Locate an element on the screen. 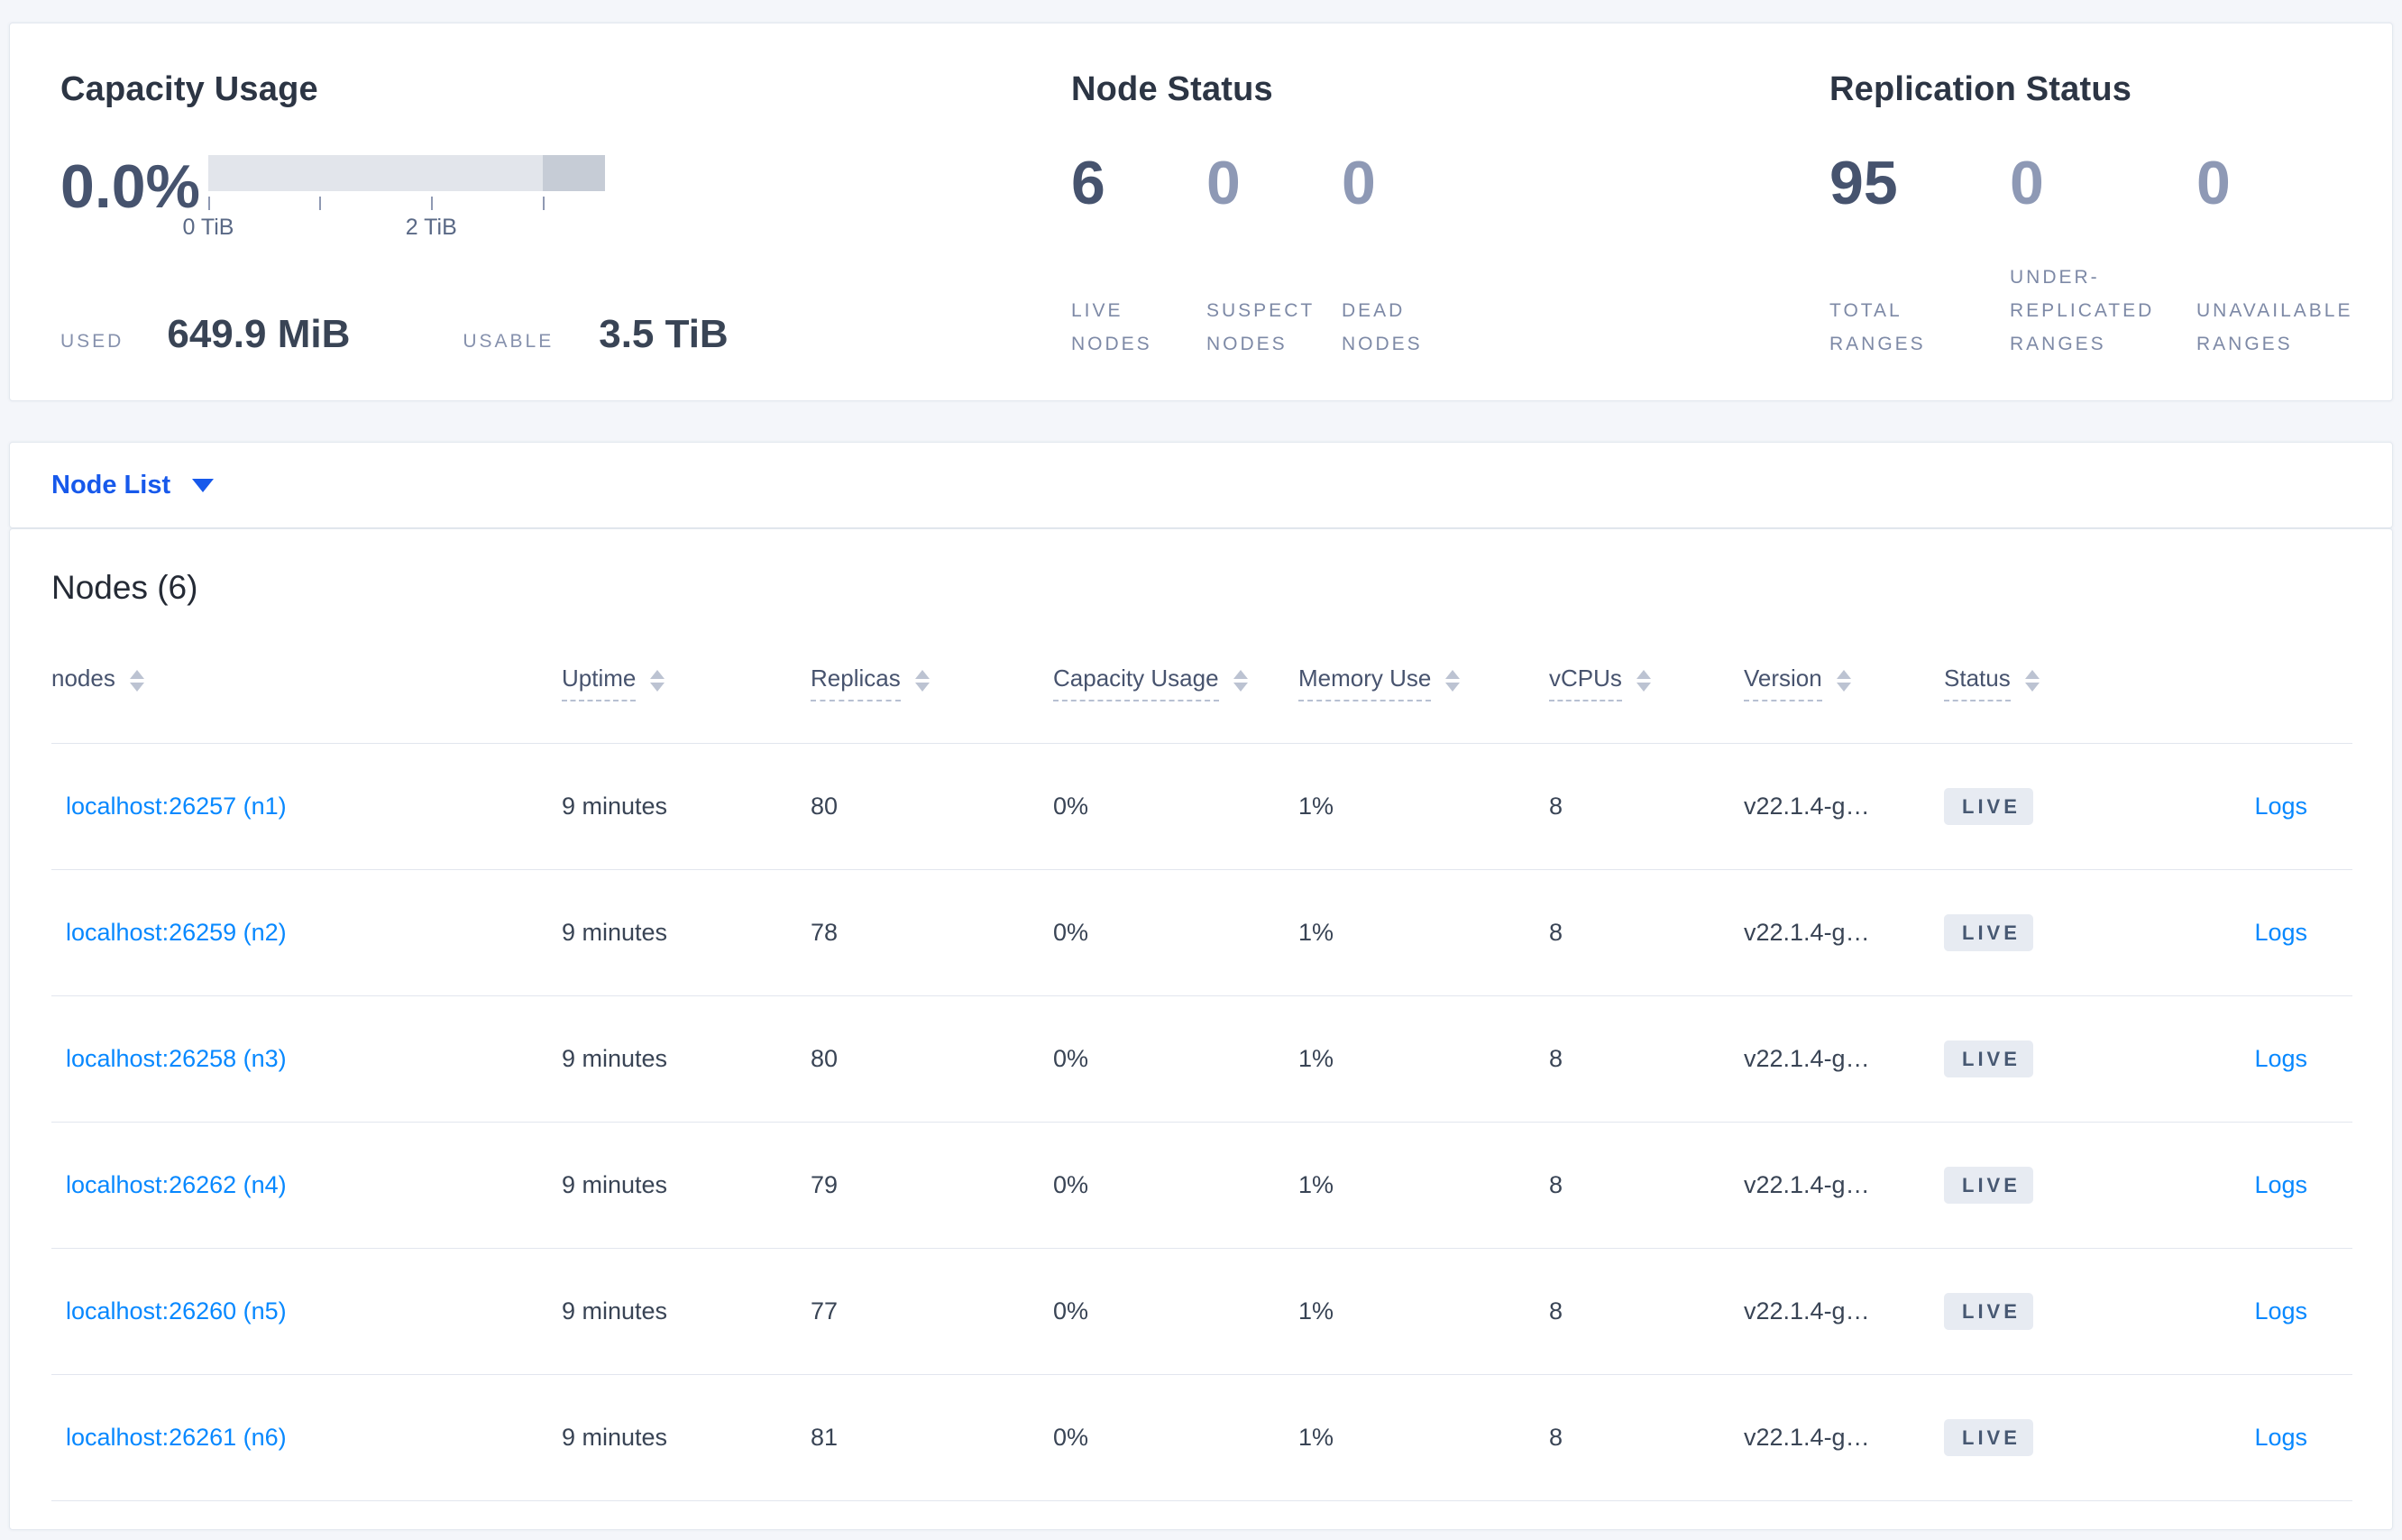 The height and width of the screenshot is (1540, 2402). live-nodes-count: 6 is located at coordinates (1088, 183).